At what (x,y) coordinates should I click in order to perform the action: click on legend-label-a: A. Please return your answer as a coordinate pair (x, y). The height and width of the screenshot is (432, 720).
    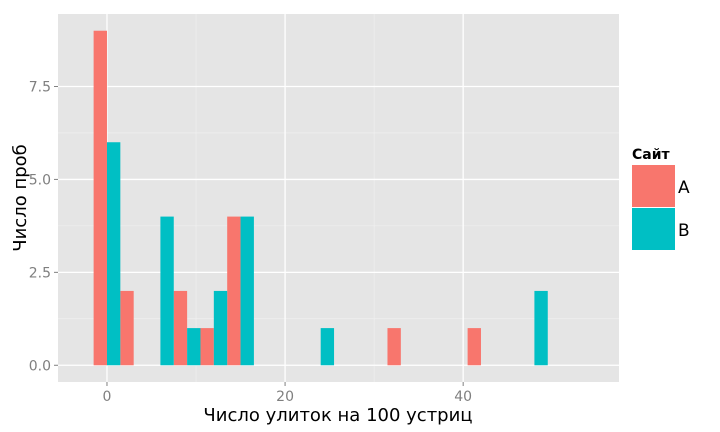
    Looking at the image, I should click on (684, 188).